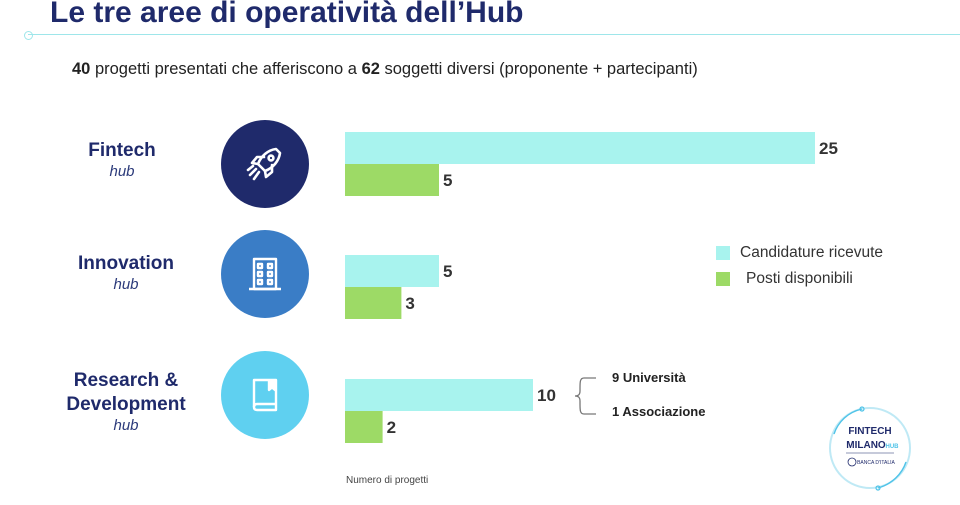 This screenshot has height=505, width=960. What do you see at coordinates (546, 395) in the screenshot?
I see `data-label-candidature-2: 10` at bounding box center [546, 395].